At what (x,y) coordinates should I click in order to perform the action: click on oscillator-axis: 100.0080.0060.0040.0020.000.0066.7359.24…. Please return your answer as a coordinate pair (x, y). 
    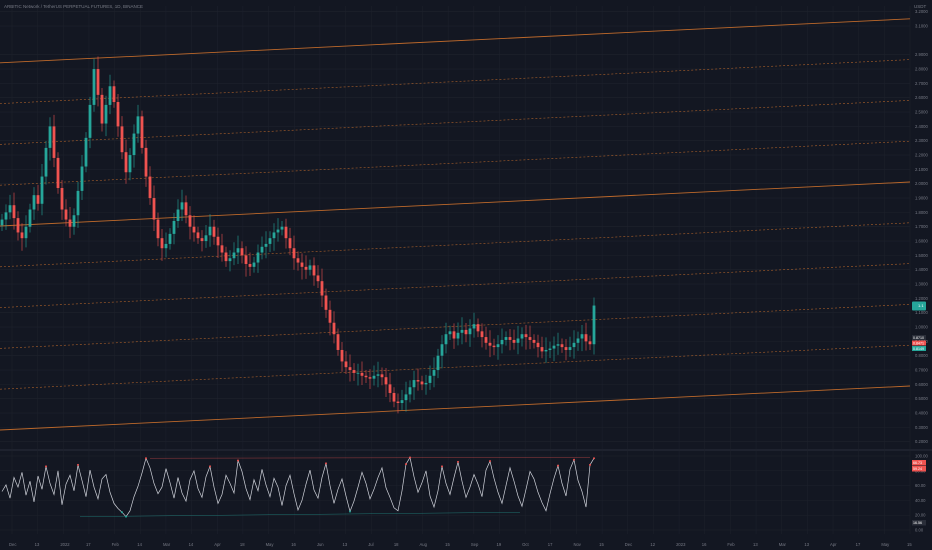
    Looking at the image, I should click on (920, 493).